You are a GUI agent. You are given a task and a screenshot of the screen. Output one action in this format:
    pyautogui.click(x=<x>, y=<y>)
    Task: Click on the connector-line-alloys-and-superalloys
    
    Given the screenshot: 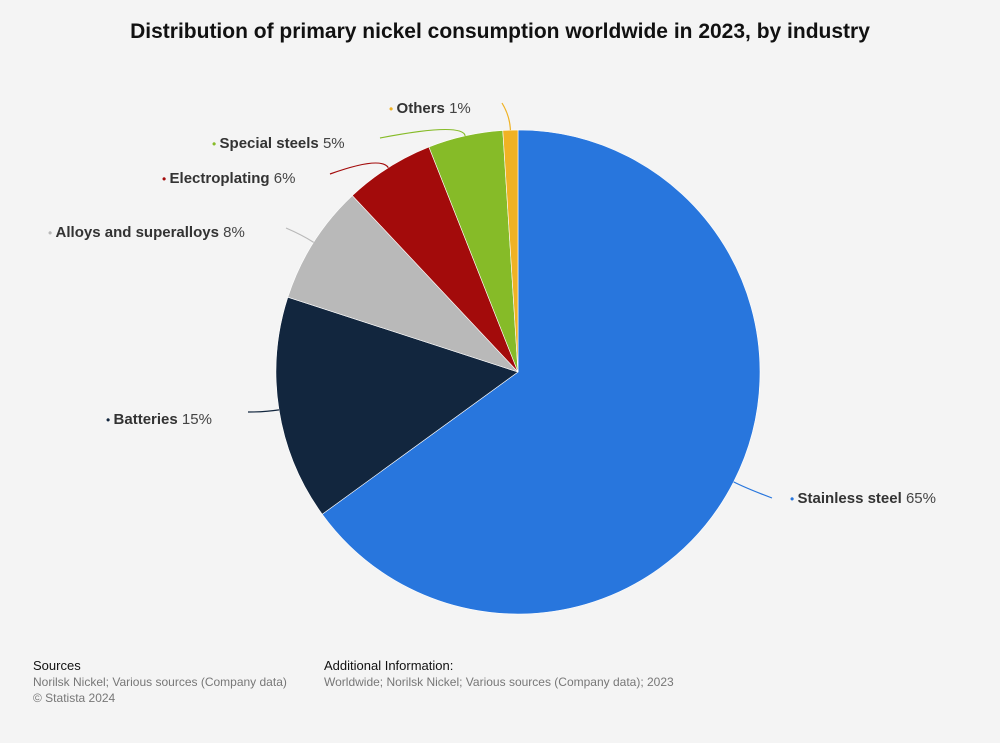 What is the action you would take?
    pyautogui.click(x=299, y=235)
    